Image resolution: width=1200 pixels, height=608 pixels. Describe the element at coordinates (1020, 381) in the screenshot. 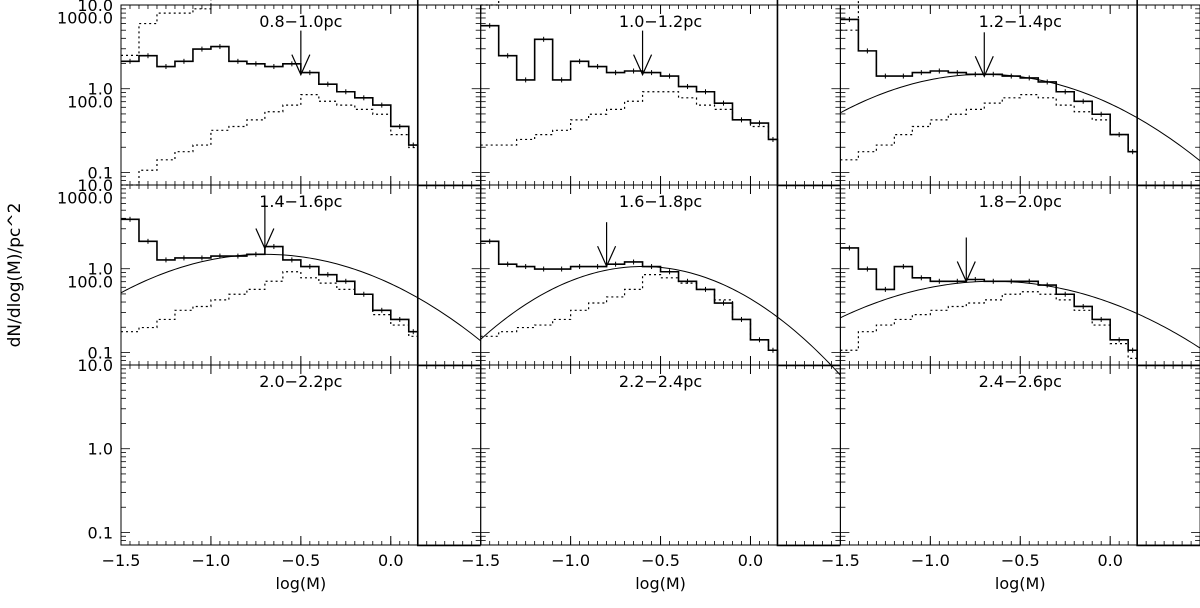

I see `panel-label: 2.4−2.6pc` at that location.